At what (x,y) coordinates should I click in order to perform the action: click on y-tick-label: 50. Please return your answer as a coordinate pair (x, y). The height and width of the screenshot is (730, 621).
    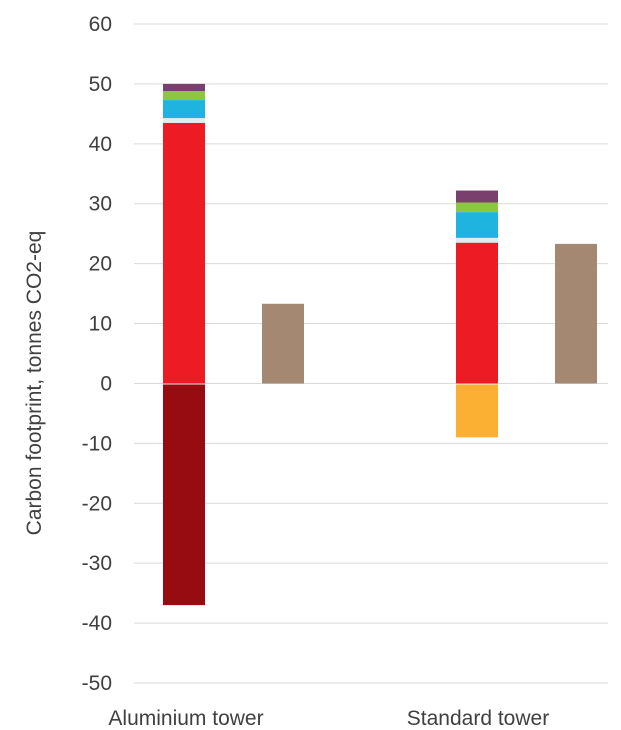
    Looking at the image, I should click on (100, 84).